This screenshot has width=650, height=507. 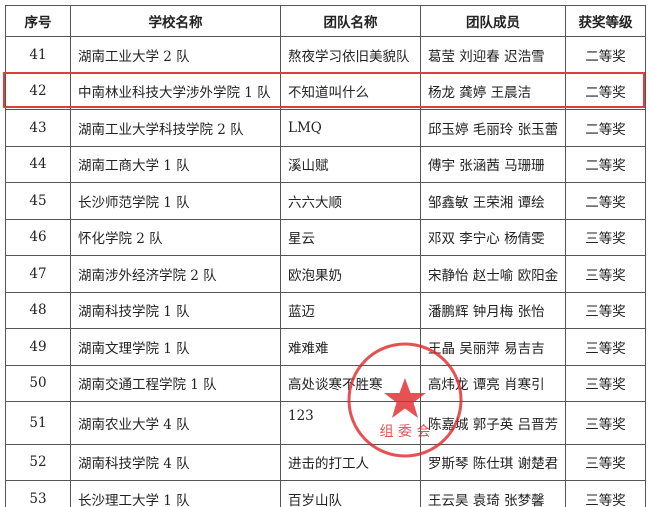 What do you see at coordinates (350, 310) in the screenshot?
I see `team-cell: 蓝迈` at bounding box center [350, 310].